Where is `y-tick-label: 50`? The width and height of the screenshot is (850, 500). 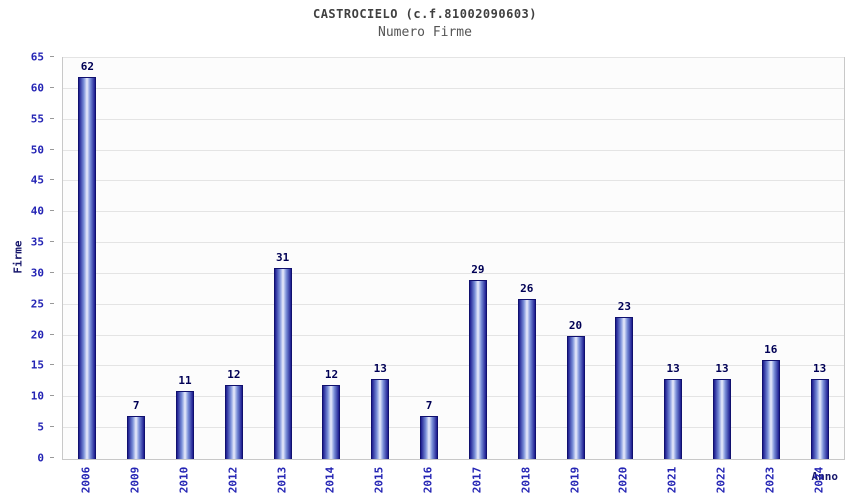 y-tick-label: 50 is located at coordinates (37, 150).